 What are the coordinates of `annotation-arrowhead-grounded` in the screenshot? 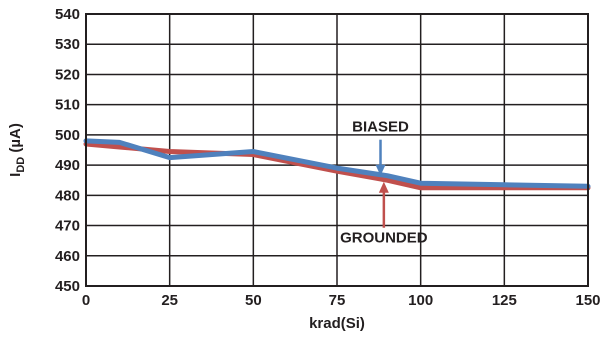 It's located at (383, 187).